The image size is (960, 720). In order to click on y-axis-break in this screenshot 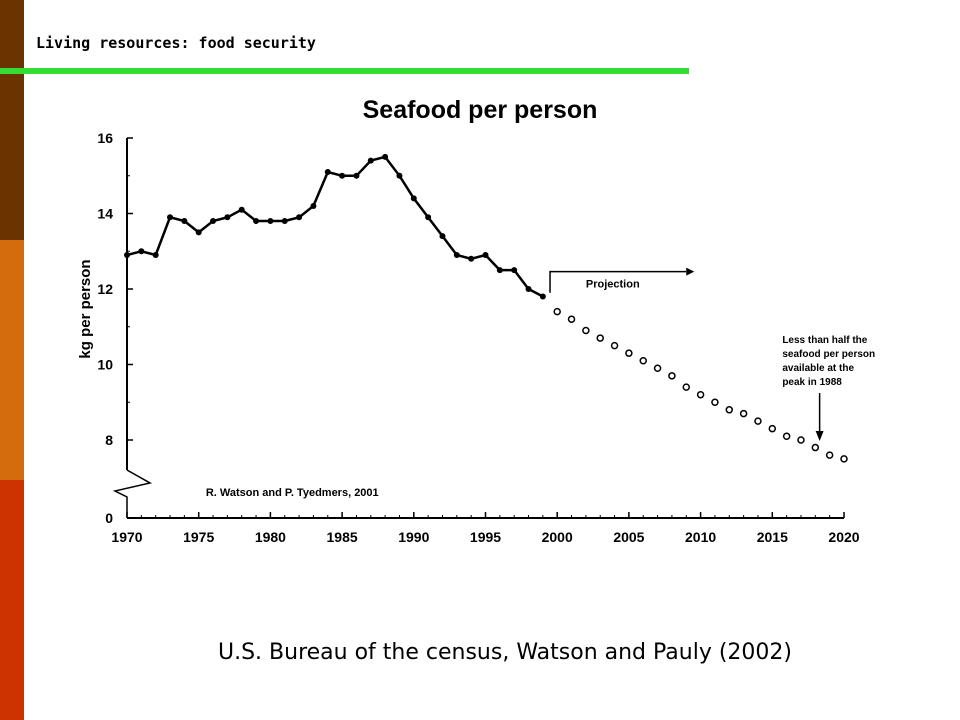, I will do `click(132, 493)`.